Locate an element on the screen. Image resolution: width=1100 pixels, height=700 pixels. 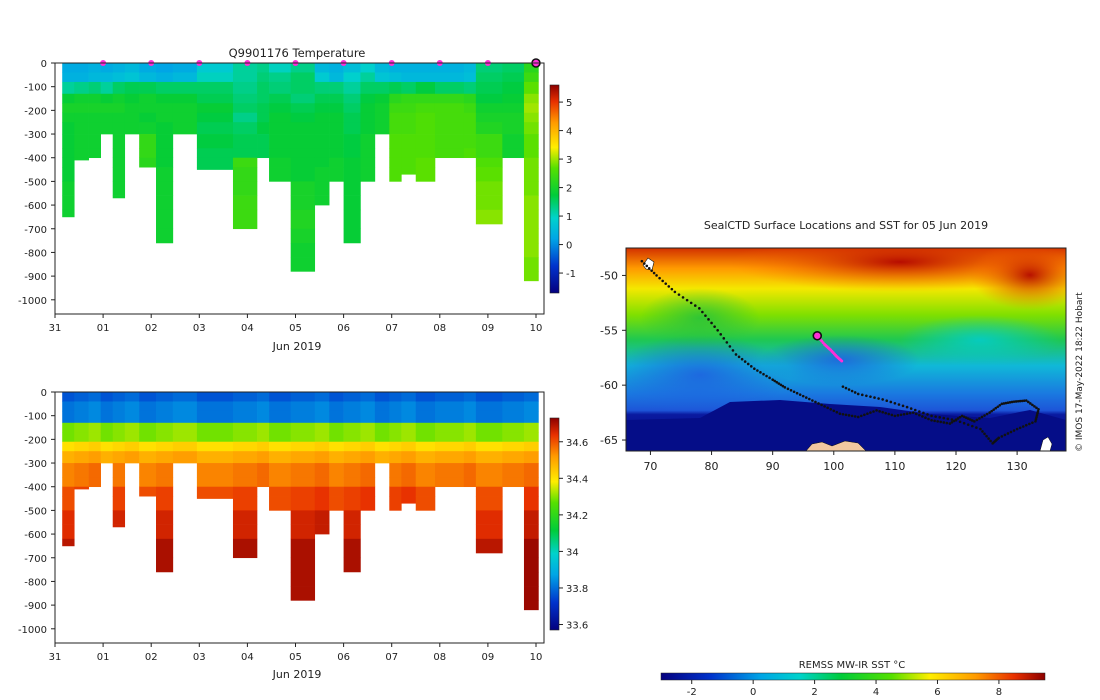
x-tick-label: 09 is located at coordinates (488, 657).